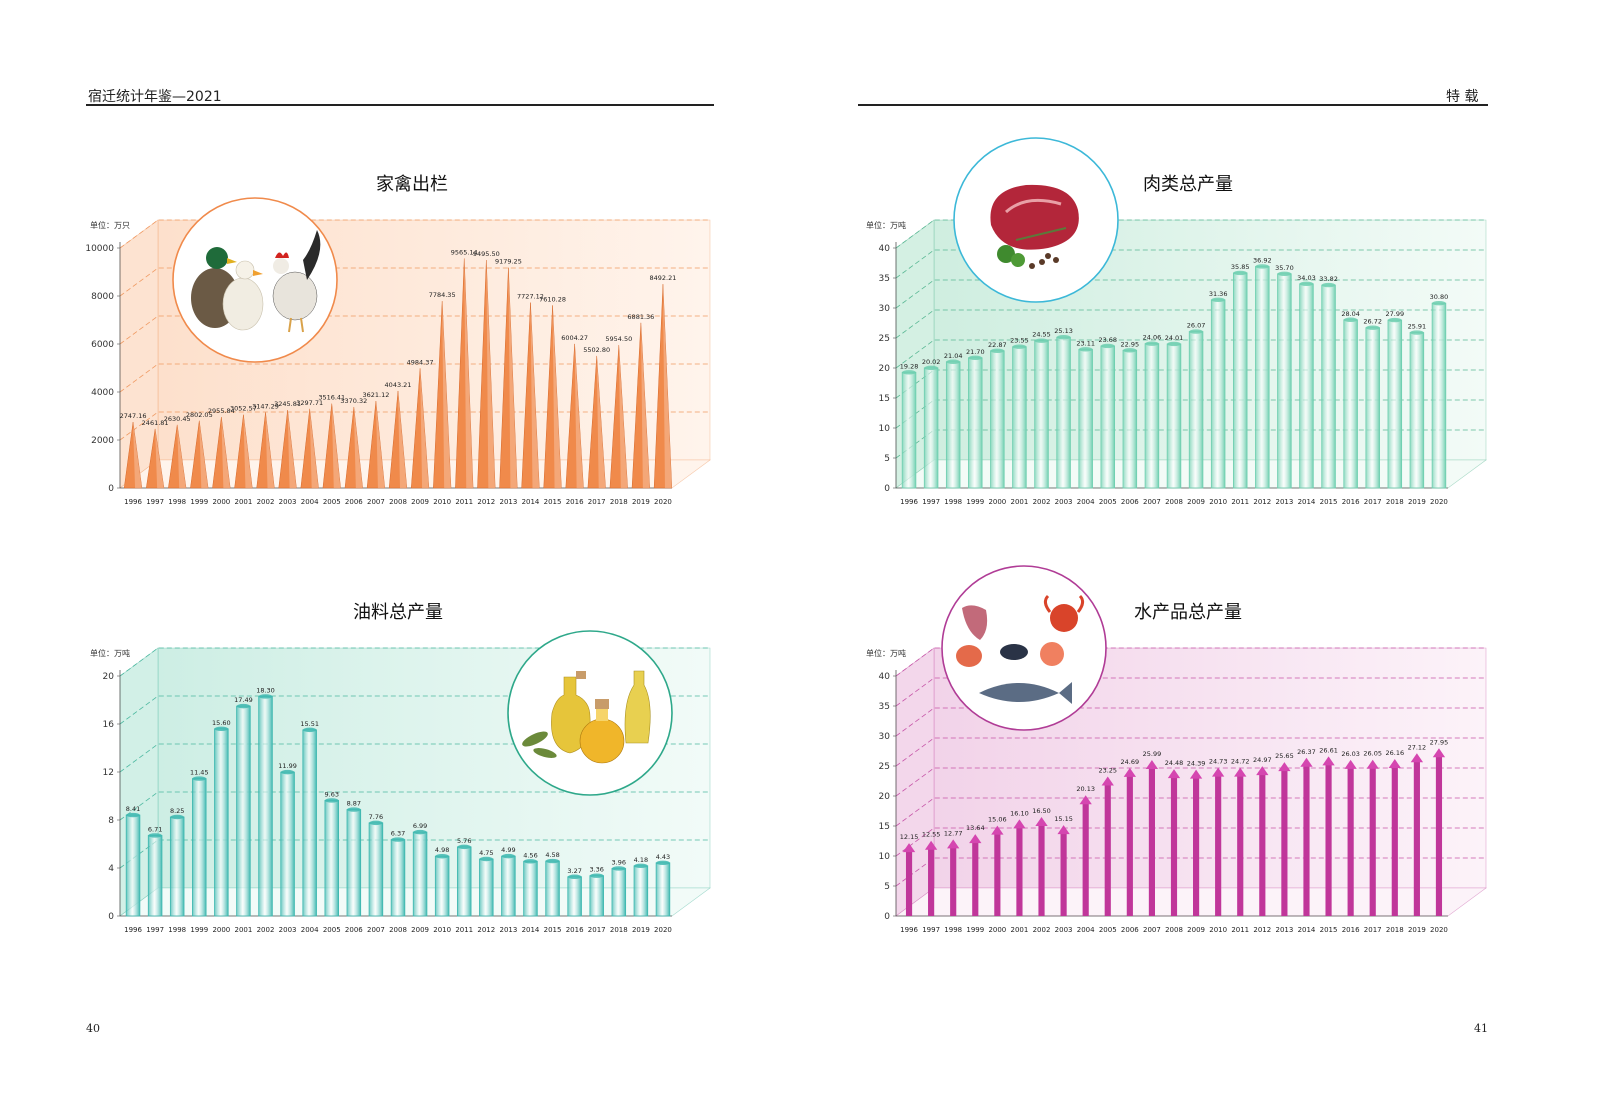  I want to click on y-tick-label: 5, so click(887, 887).